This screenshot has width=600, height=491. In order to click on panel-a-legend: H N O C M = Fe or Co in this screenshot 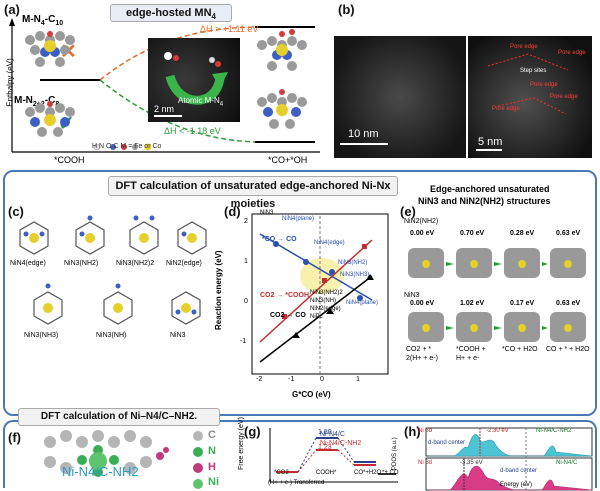, I will do `click(127, 146)`.